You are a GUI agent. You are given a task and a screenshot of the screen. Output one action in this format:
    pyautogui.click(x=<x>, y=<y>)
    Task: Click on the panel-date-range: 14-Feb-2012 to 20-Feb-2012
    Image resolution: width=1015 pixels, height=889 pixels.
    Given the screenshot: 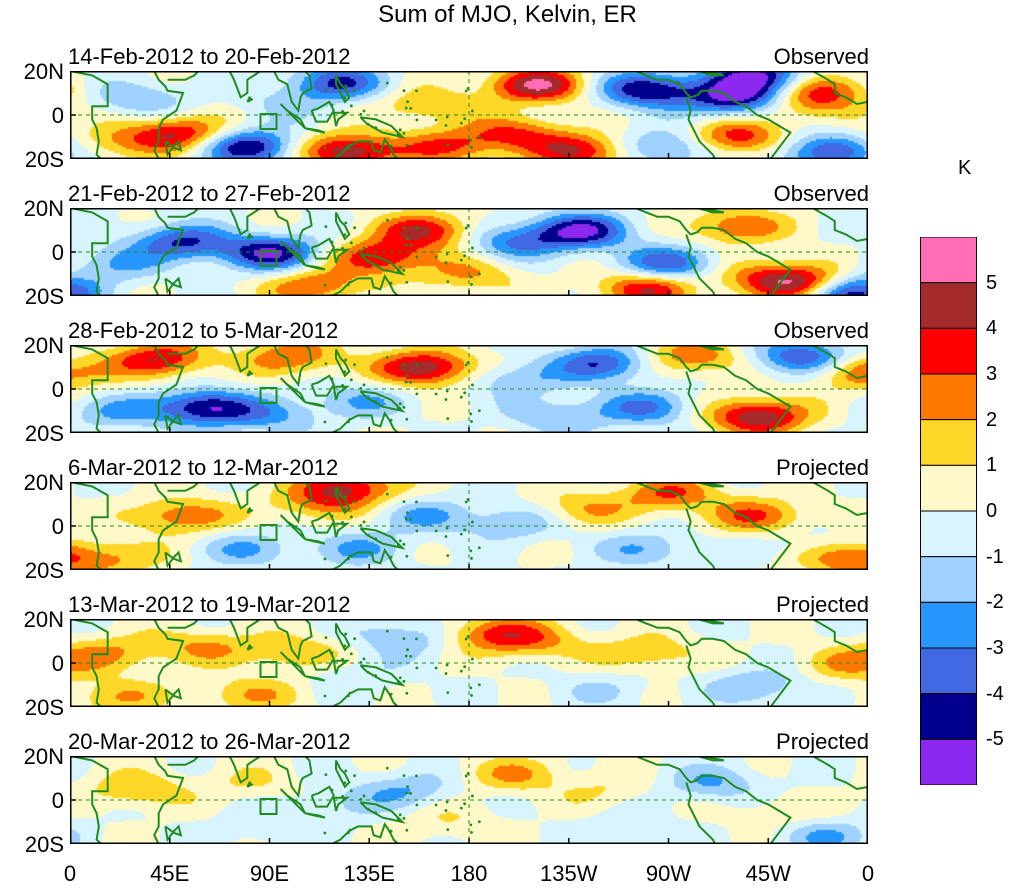 What is the action you would take?
    pyautogui.click(x=209, y=56)
    